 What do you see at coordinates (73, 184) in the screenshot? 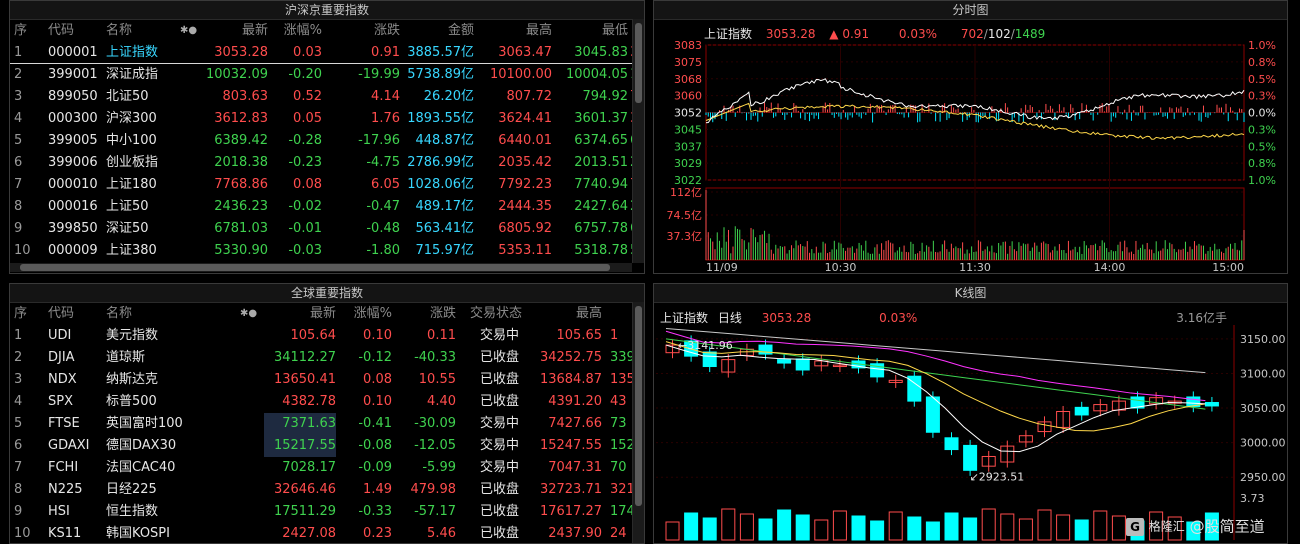
I see `index-code: 000010` at bounding box center [73, 184].